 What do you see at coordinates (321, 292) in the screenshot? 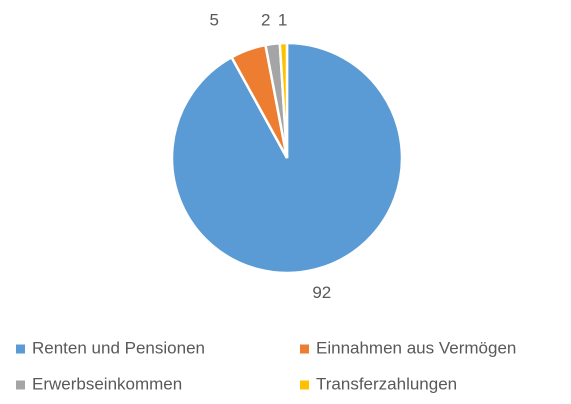
I see `data-label: 92` at bounding box center [321, 292].